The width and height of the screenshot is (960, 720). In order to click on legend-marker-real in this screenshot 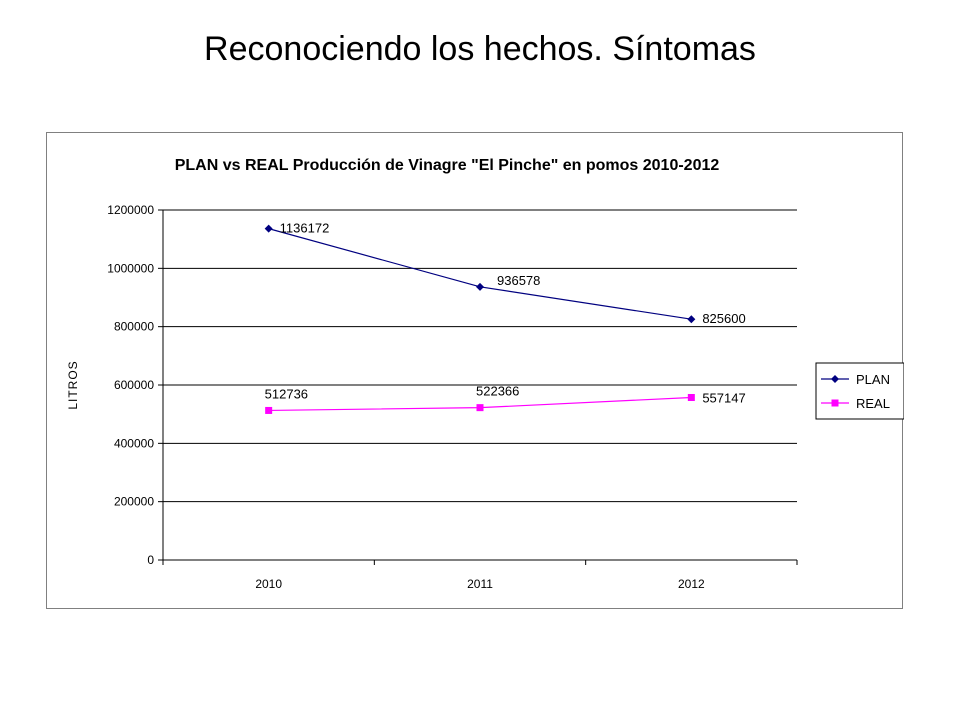, I will do `click(835, 403)`.